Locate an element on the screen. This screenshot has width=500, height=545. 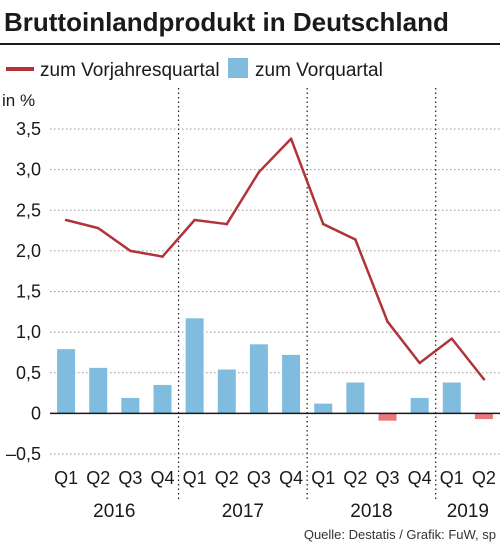
y-tick-label: –0,5 is located at coordinates (23, 454).